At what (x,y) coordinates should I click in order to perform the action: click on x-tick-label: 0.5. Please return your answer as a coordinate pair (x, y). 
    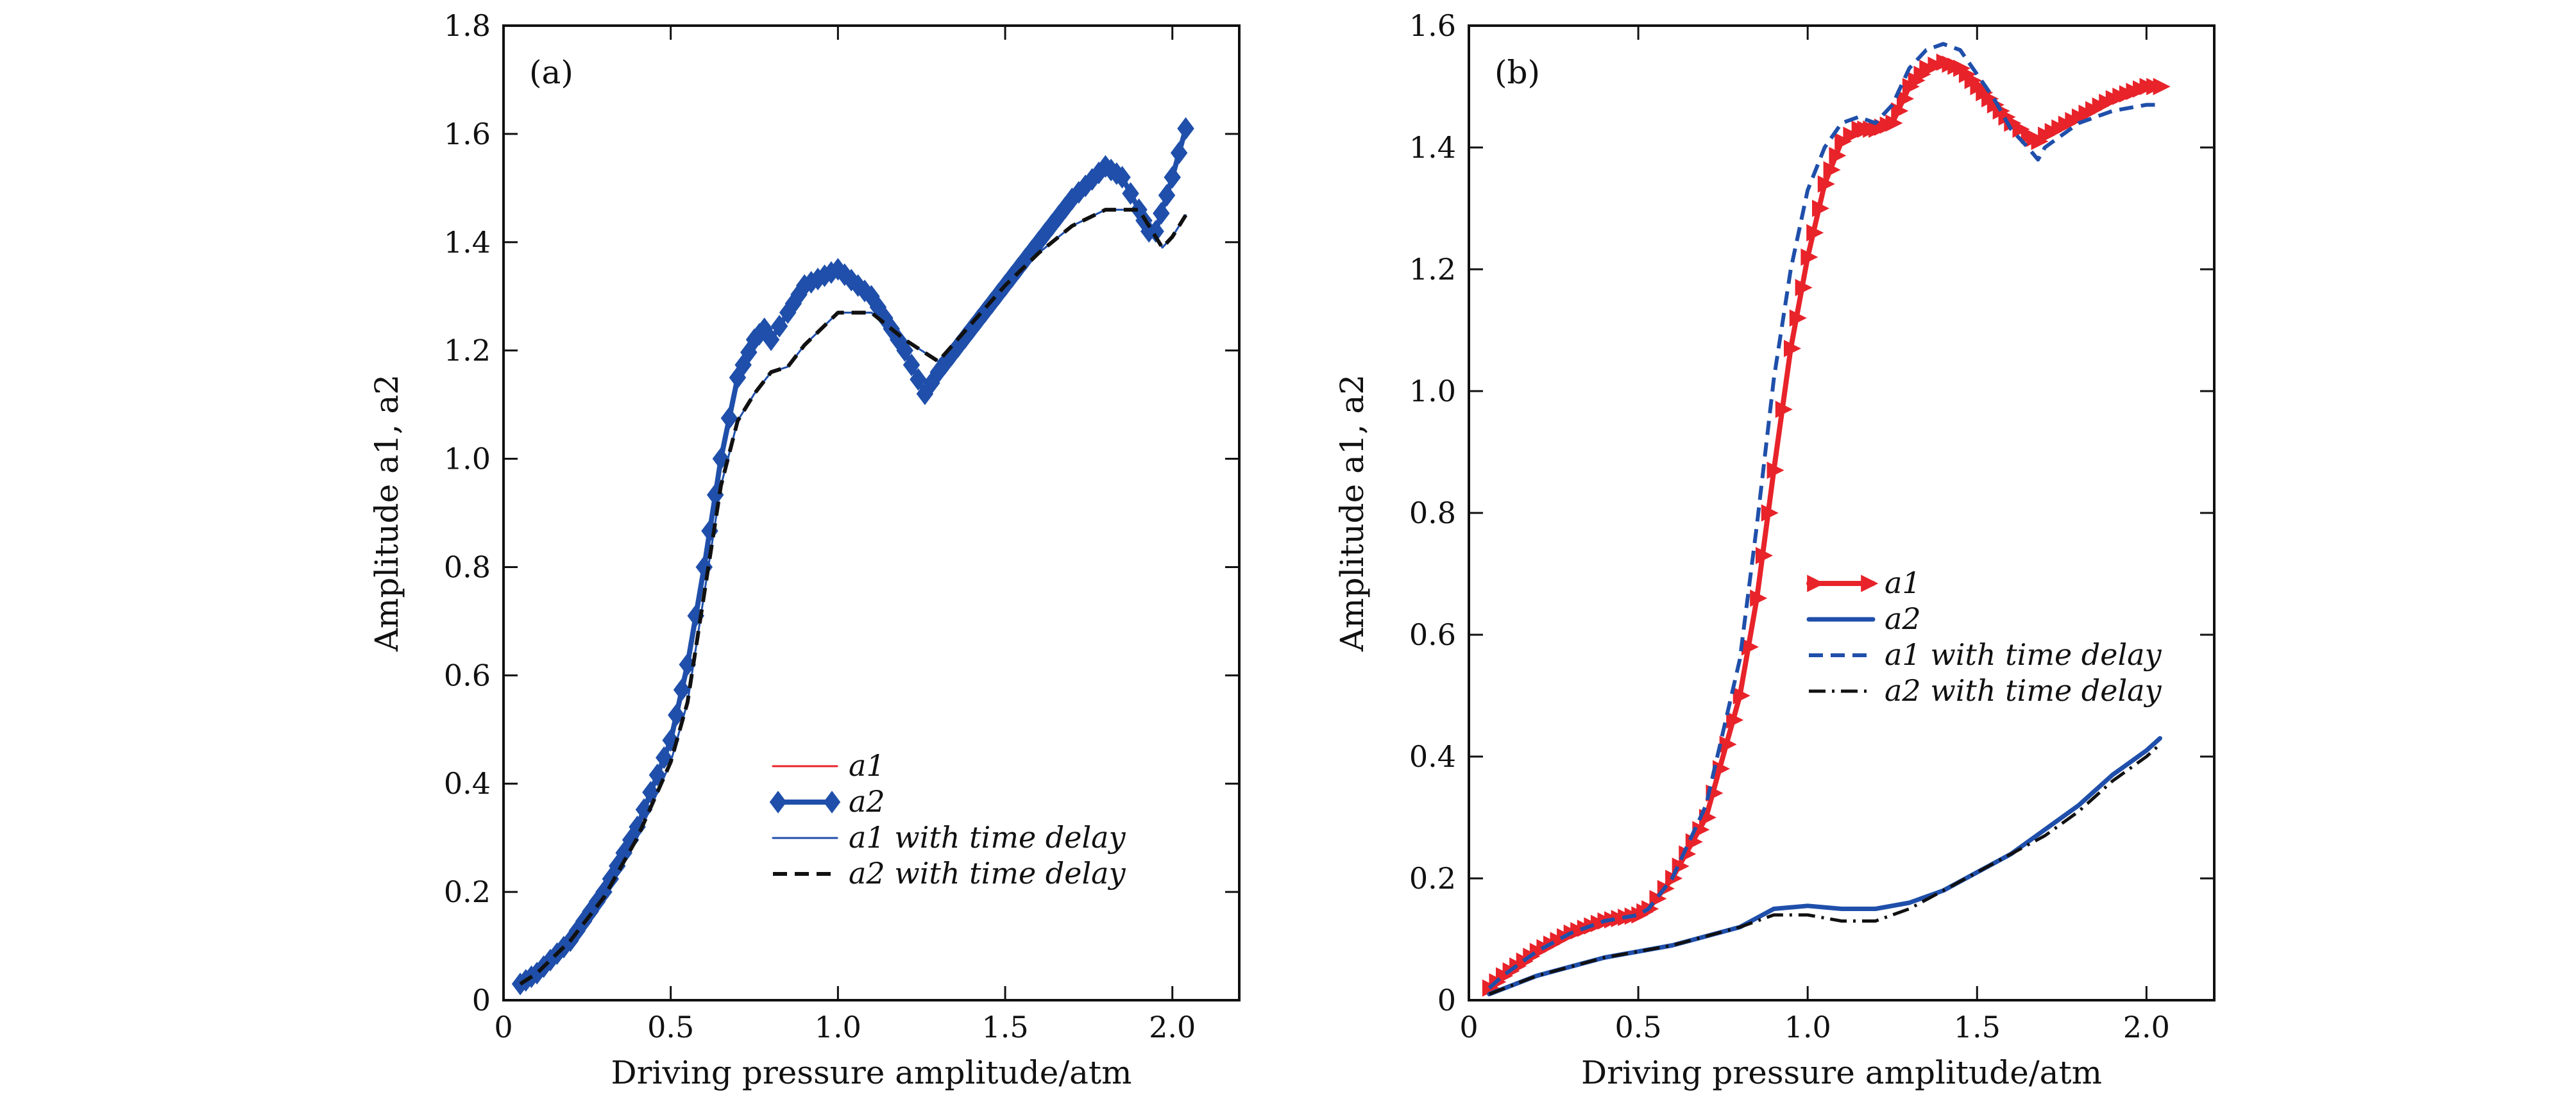
    Looking at the image, I should click on (1638, 1027).